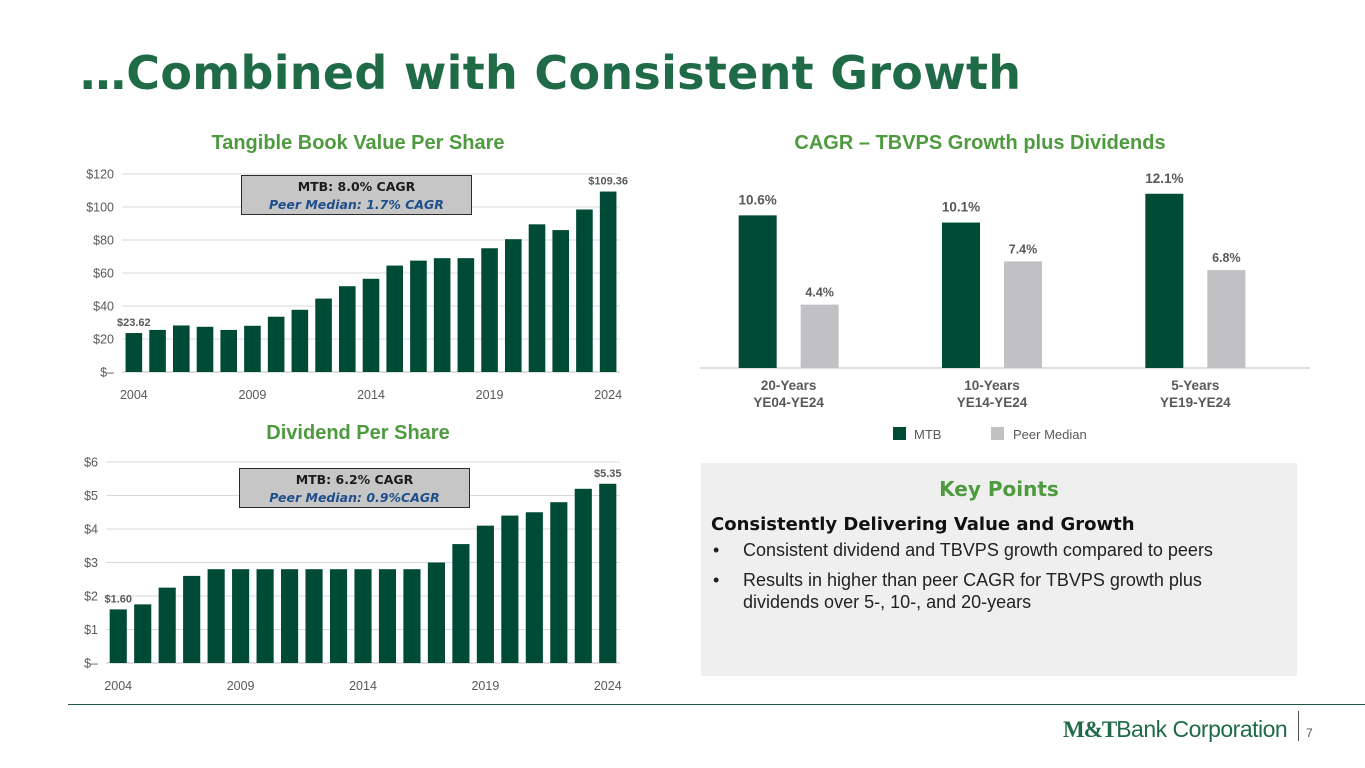  What do you see at coordinates (91, 597) in the screenshot?
I see `dps-y-tick-label: $2` at bounding box center [91, 597].